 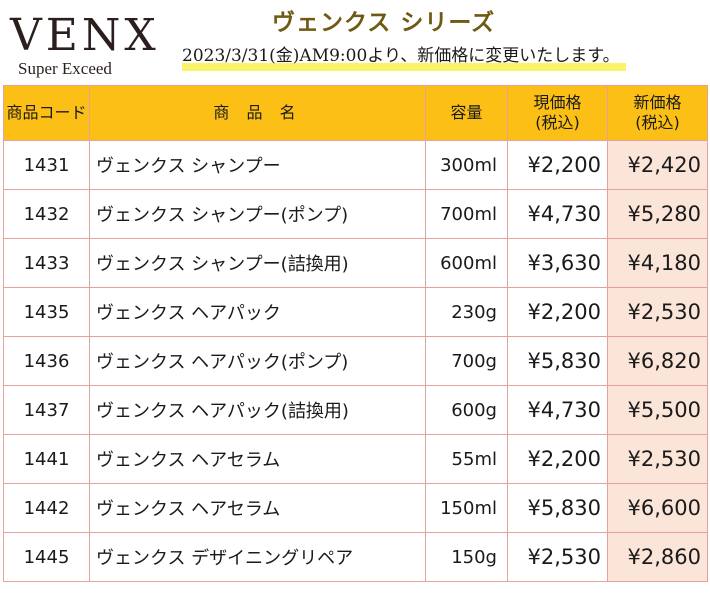 What do you see at coordinates (46, 312) in the screenshot?
I see `cell-product-code: 1435` at bounding box center [46, 312].